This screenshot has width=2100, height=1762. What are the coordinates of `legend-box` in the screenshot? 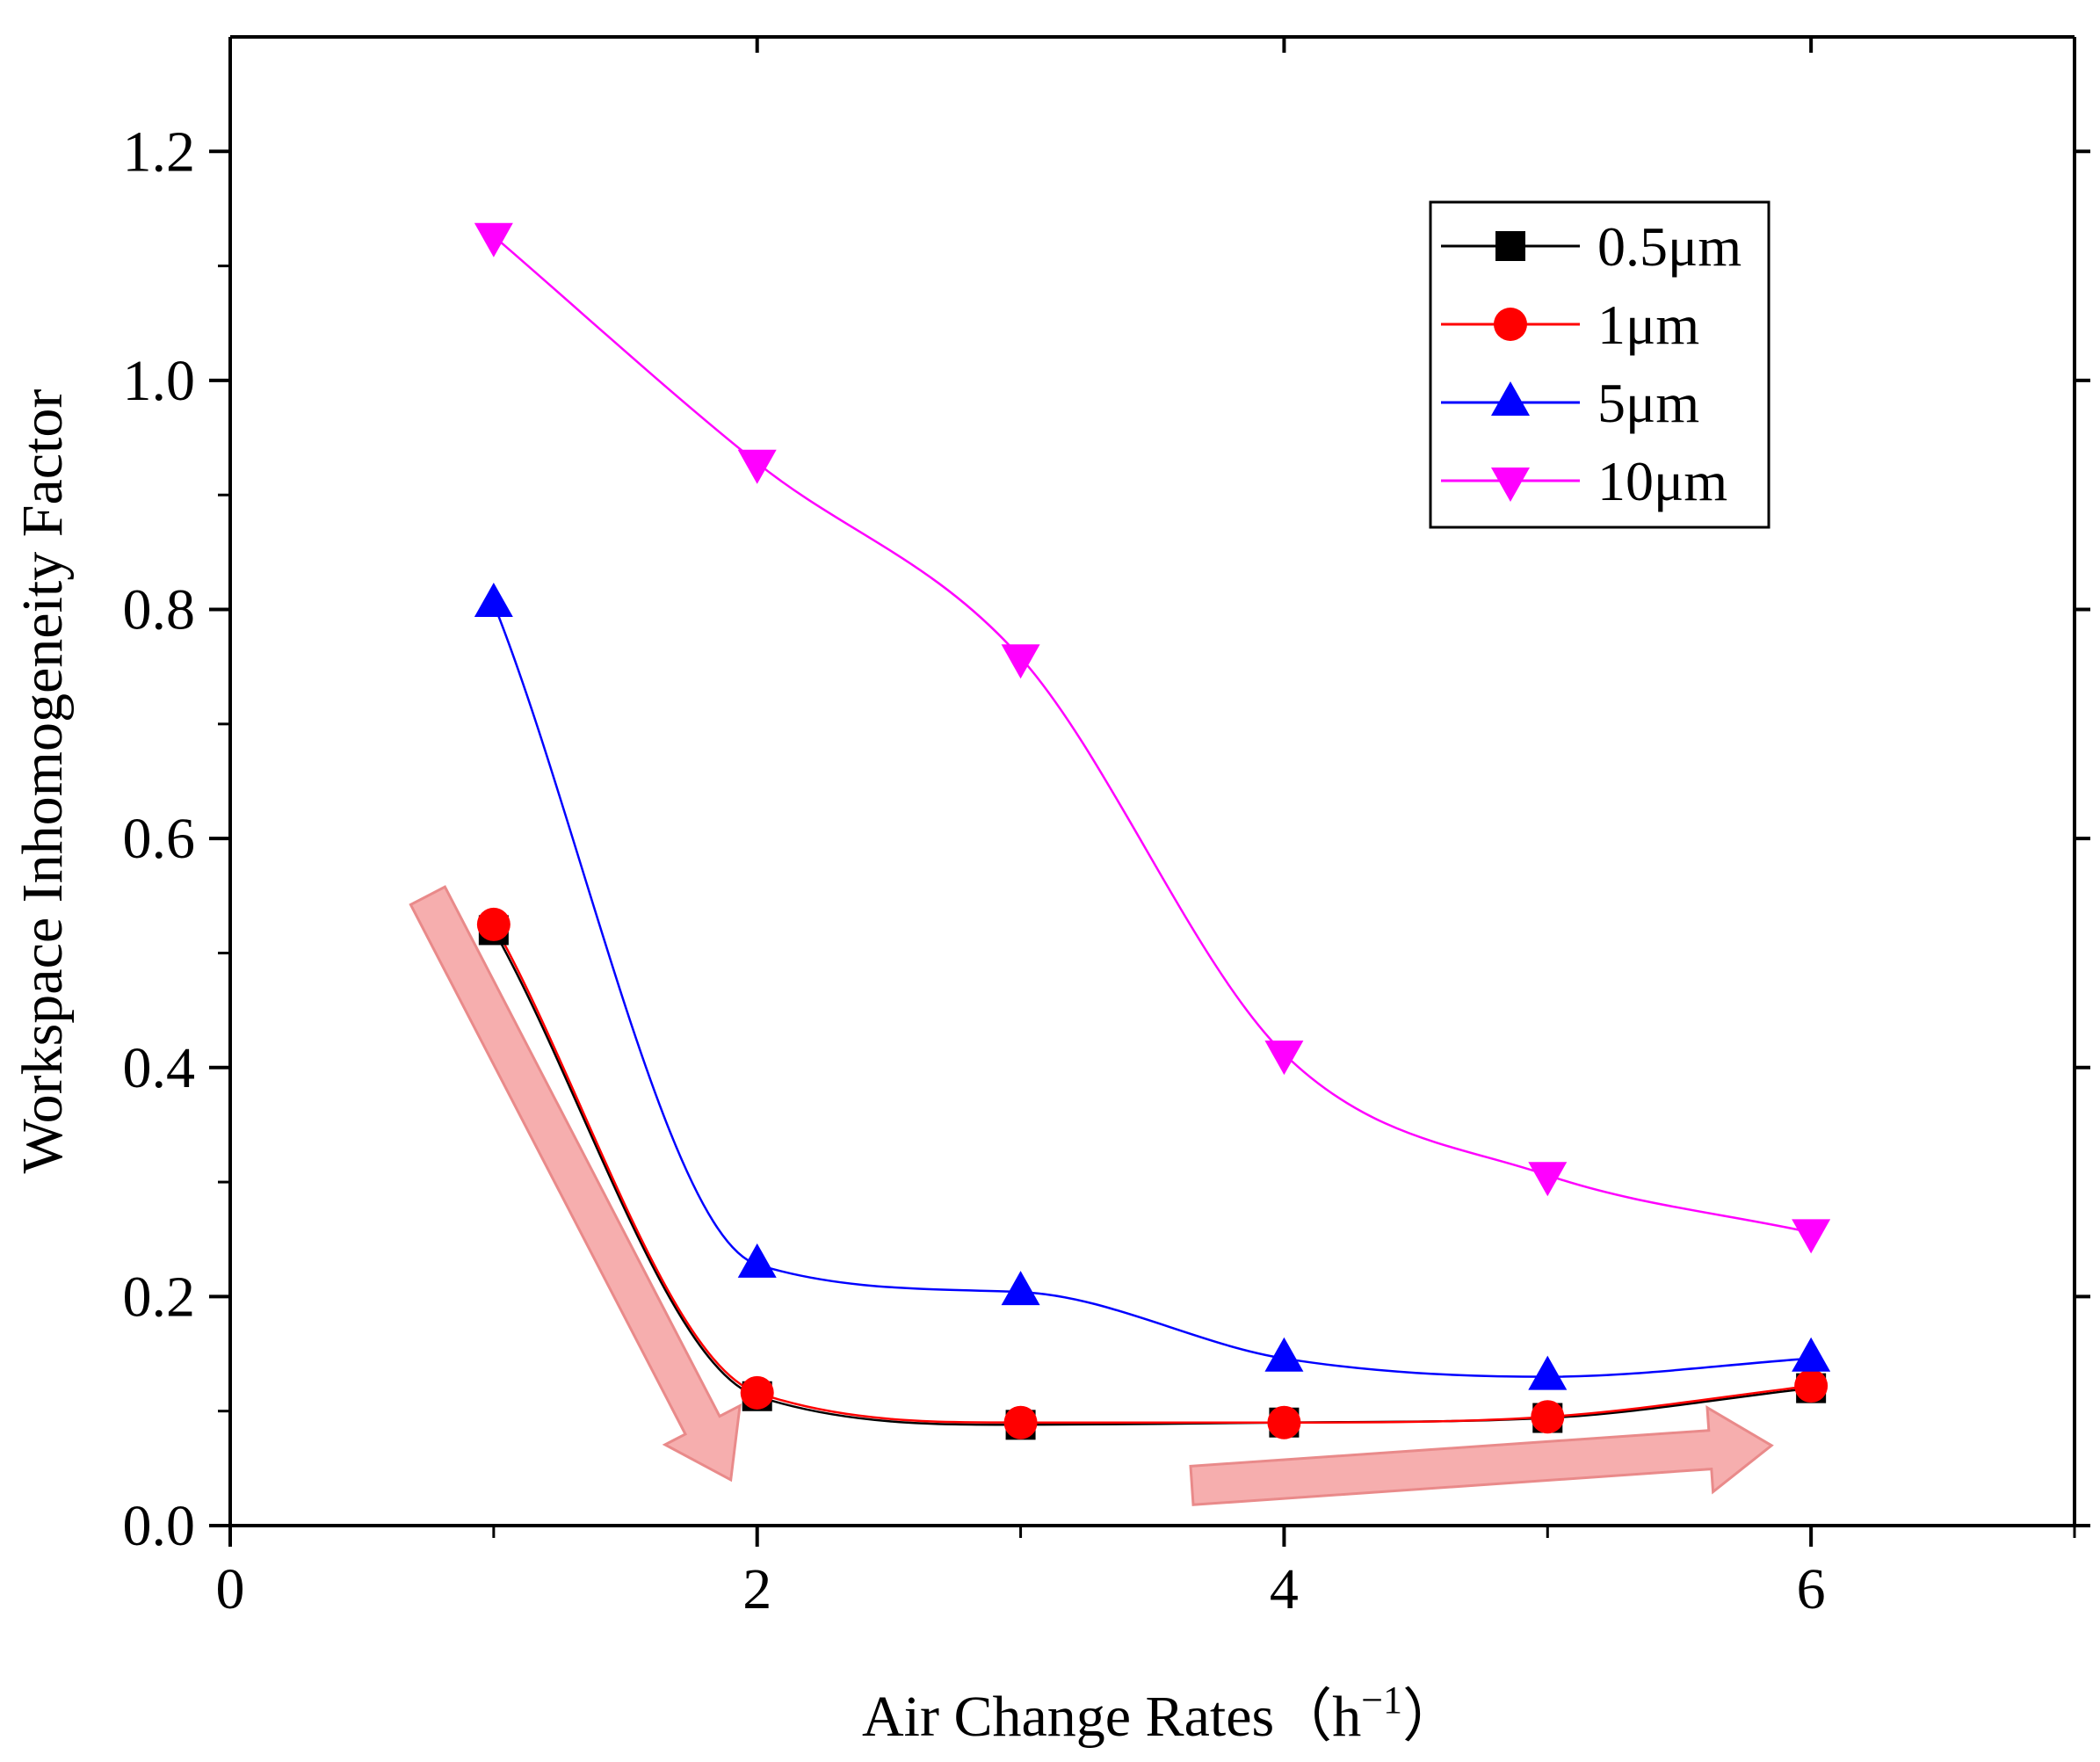 It's located at (1600, 364).